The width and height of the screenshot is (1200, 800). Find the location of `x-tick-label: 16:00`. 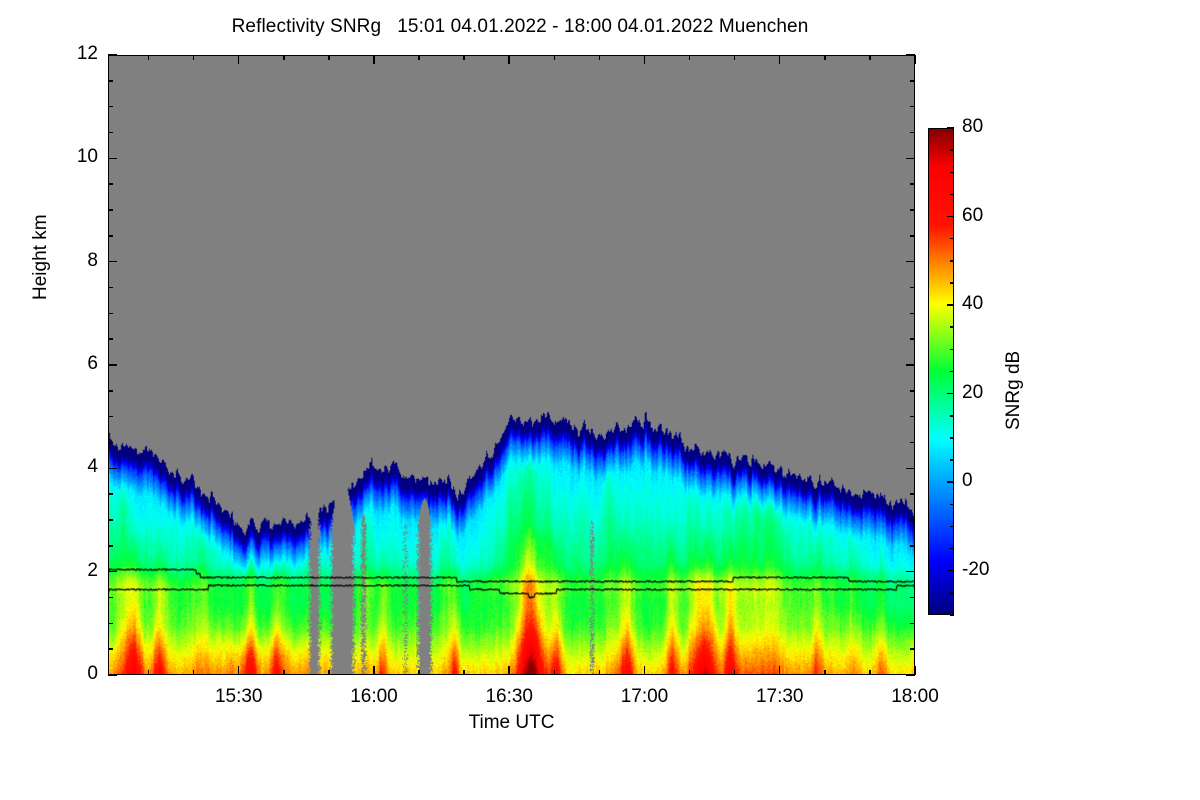

x-tick-label: 16:00 is located at coordinates (374, 696).